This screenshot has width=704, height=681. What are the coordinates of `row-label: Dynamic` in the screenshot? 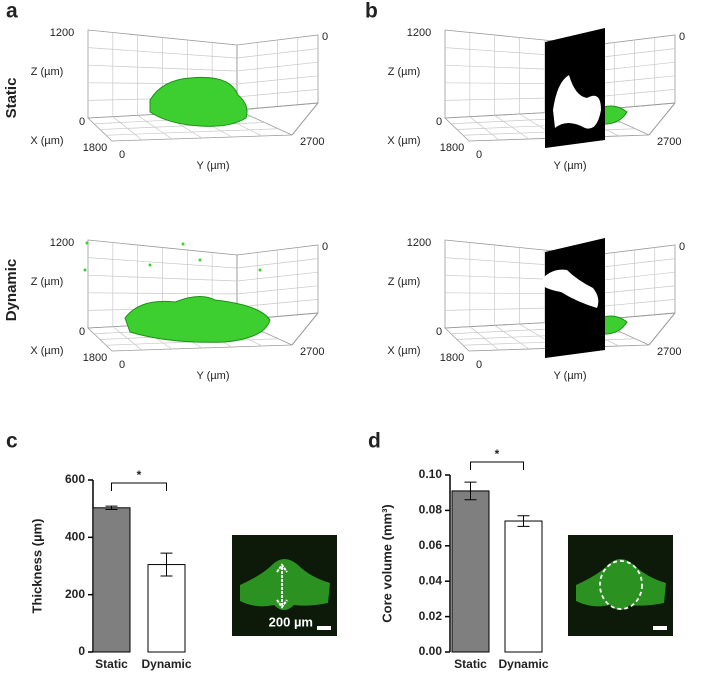 It's located at (11, 290).